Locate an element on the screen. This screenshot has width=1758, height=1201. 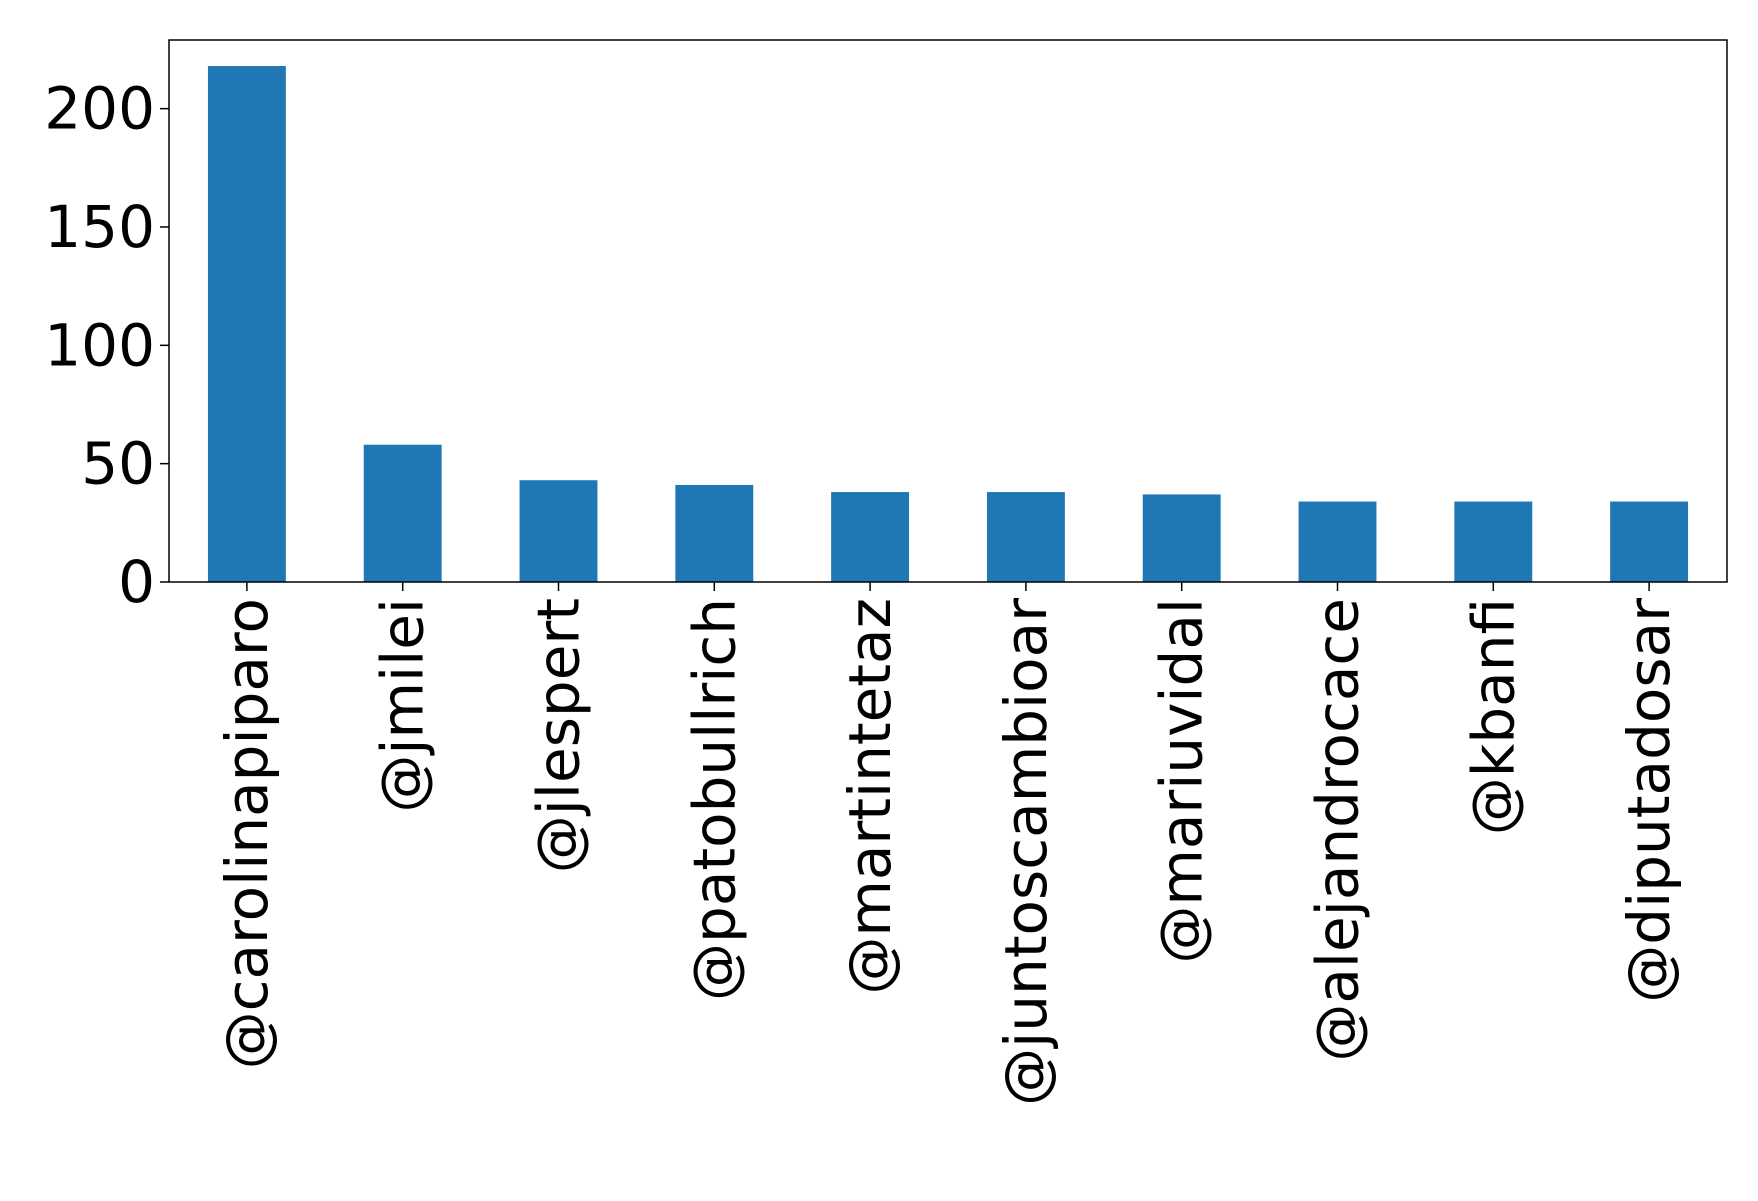
y-tick-label: 100 is located at coordinates (99, 345).